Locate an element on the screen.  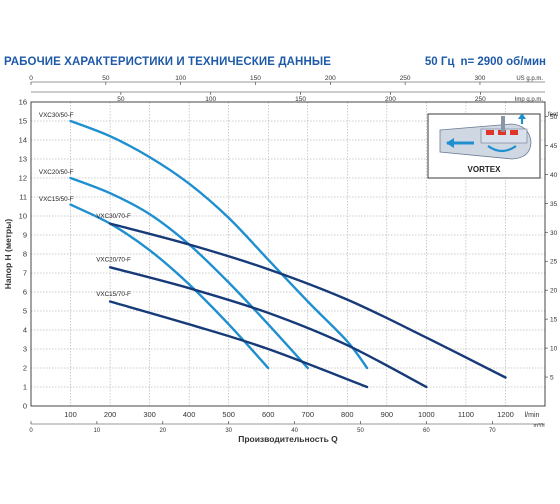
y-tick-label: 4 is located at coordinates (25, 330).